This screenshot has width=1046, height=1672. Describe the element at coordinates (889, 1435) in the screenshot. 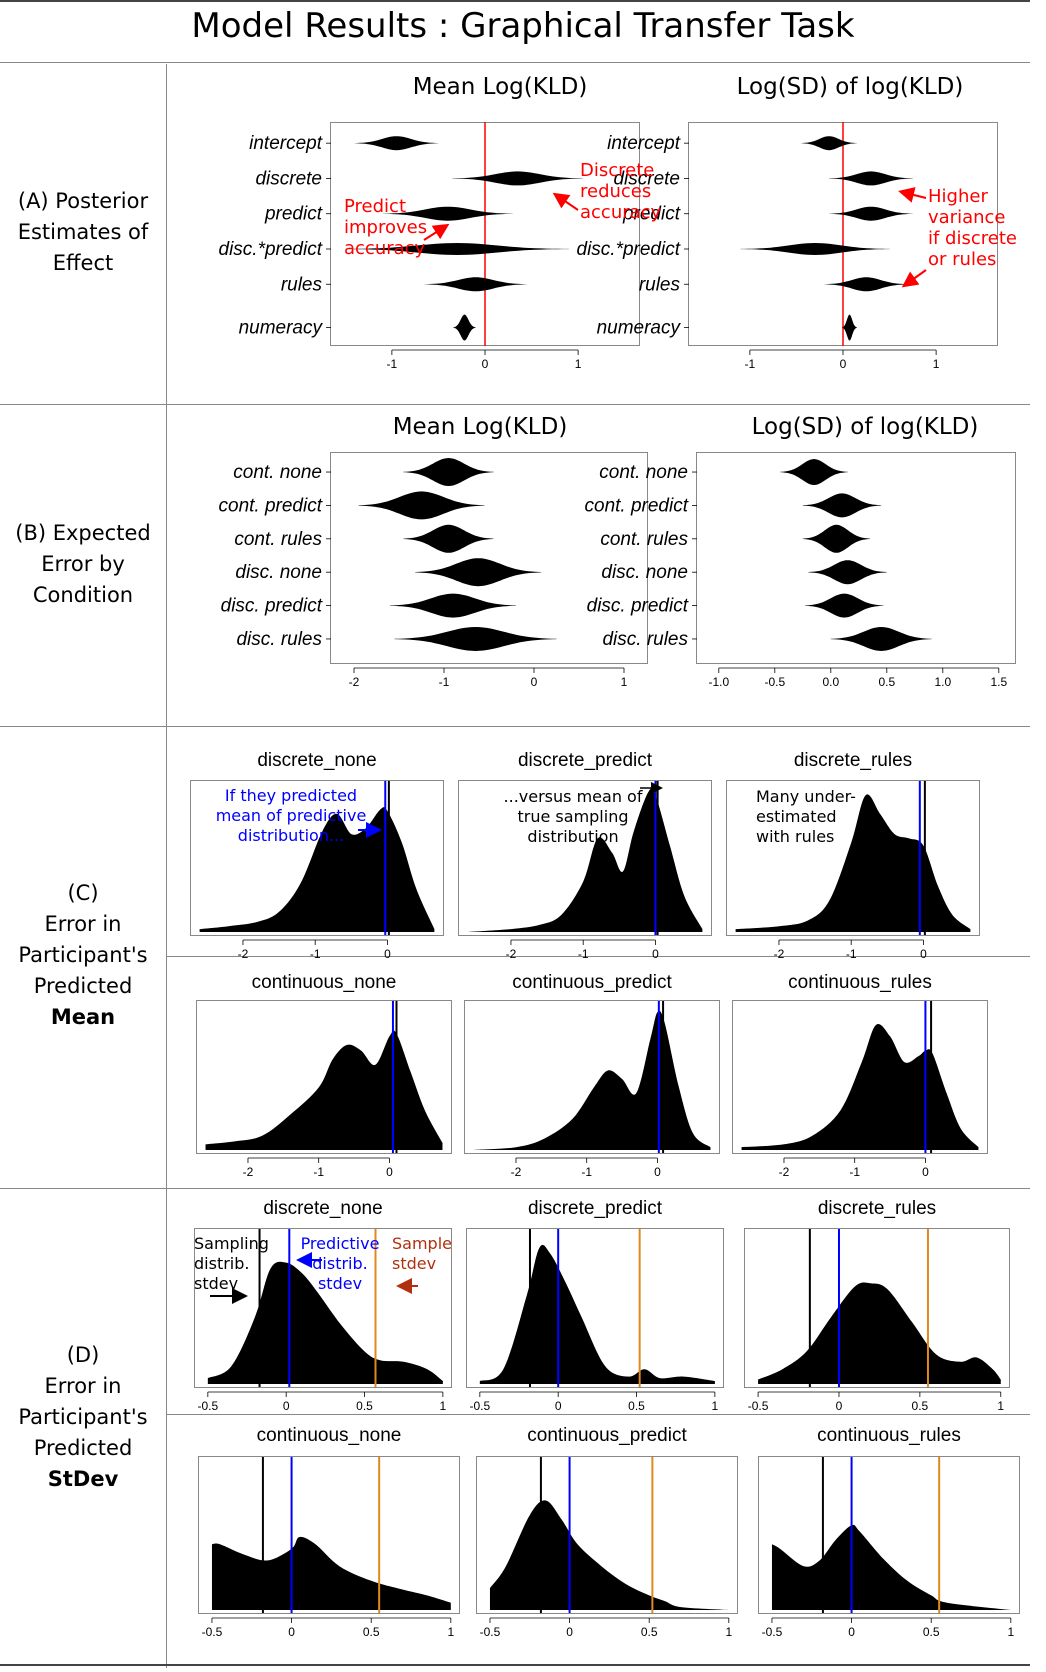

I see `subplot-title-d6: continuous_rules` at that location.